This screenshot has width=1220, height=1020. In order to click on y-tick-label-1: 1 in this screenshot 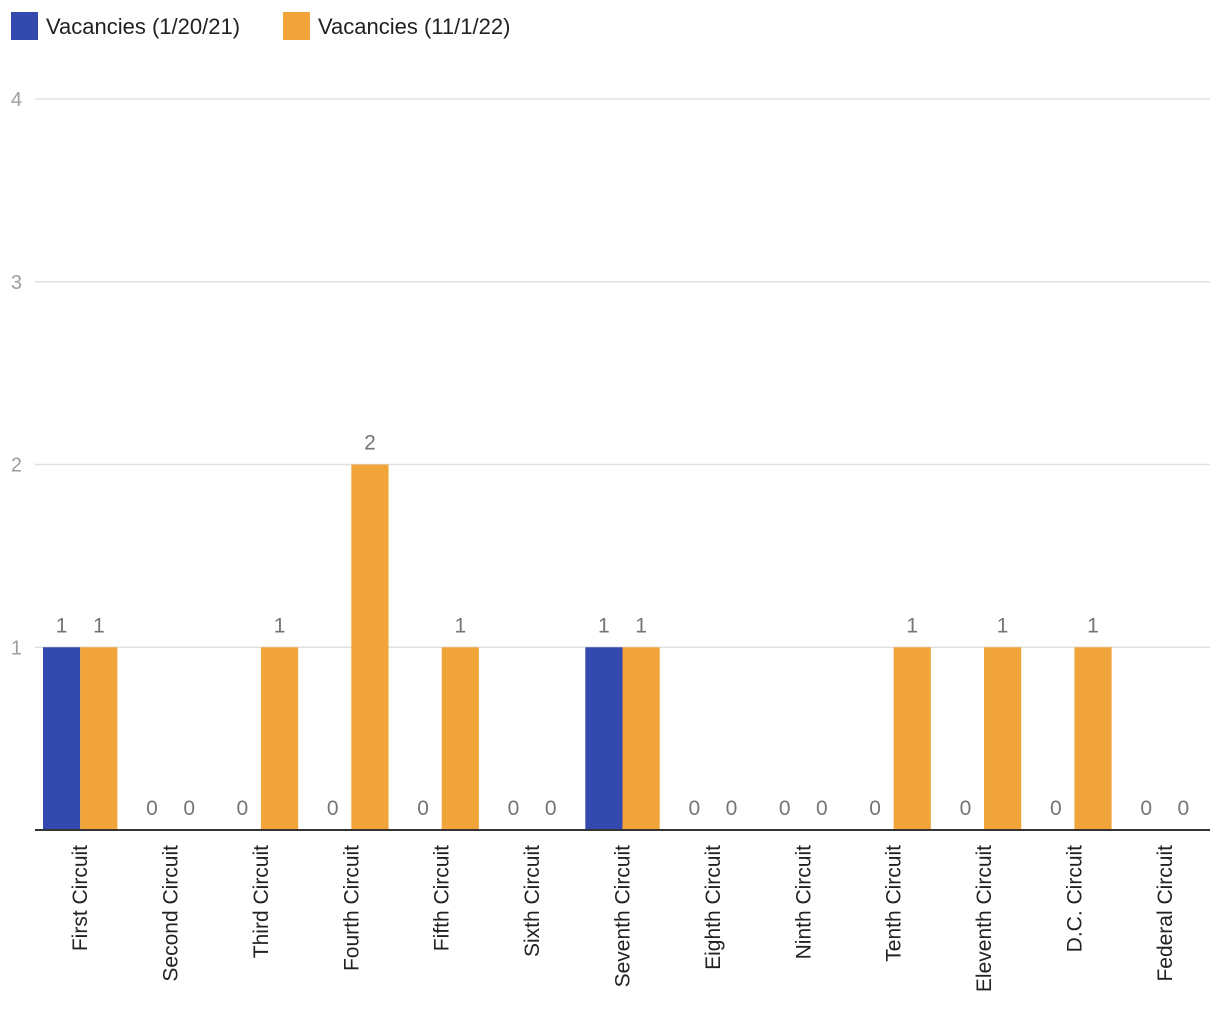, I will do `click(16, 648)`.